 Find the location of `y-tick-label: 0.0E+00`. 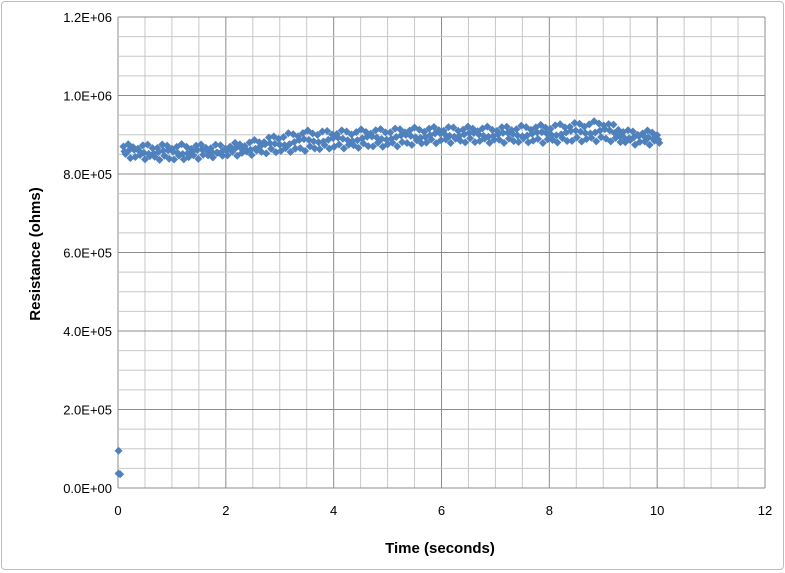

y-tick-label: 0.0E+00 is located at coordinates (87, 488).